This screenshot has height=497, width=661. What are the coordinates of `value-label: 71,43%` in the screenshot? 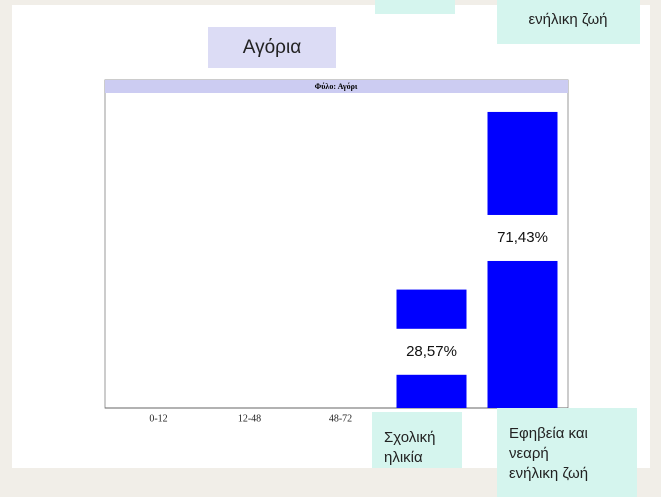 It's located at (522, 237).